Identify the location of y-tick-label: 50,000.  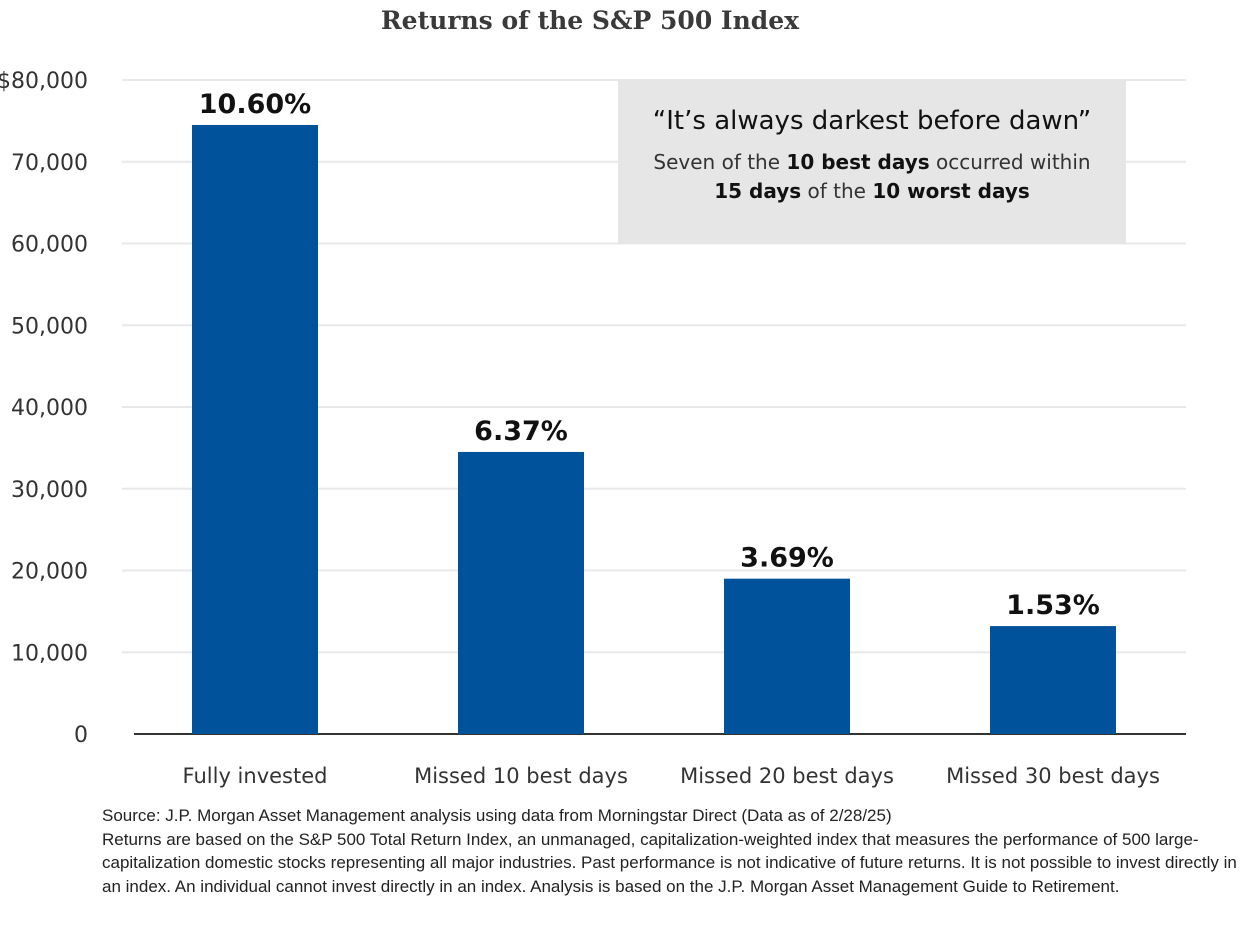
(49, 326).